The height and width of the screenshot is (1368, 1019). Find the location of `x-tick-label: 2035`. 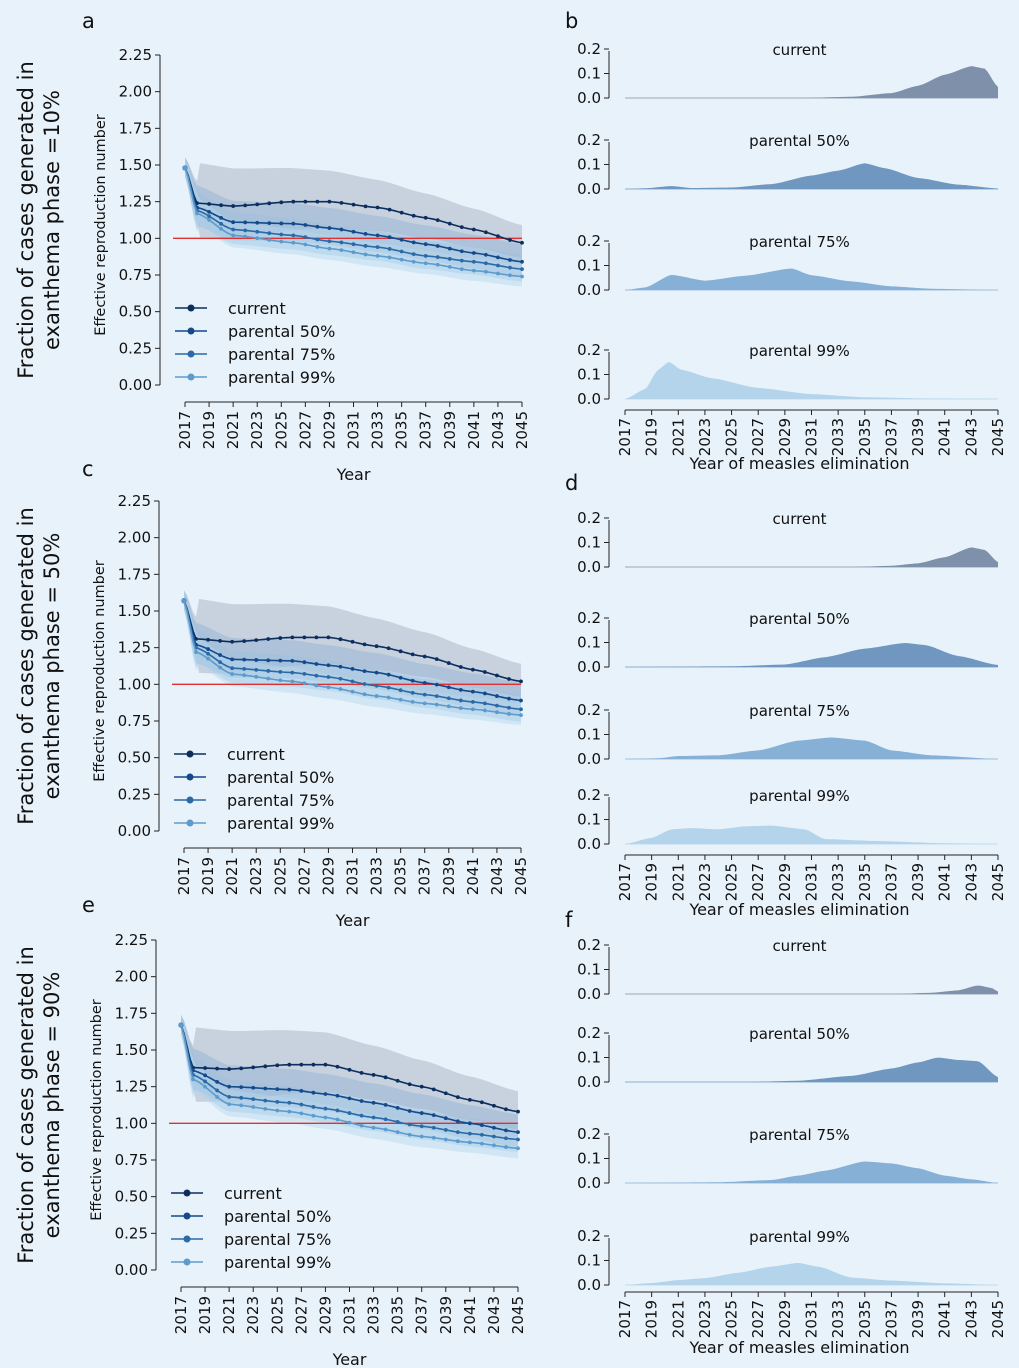

x-tick-label: 2035 is located at coordinates (401, 876).